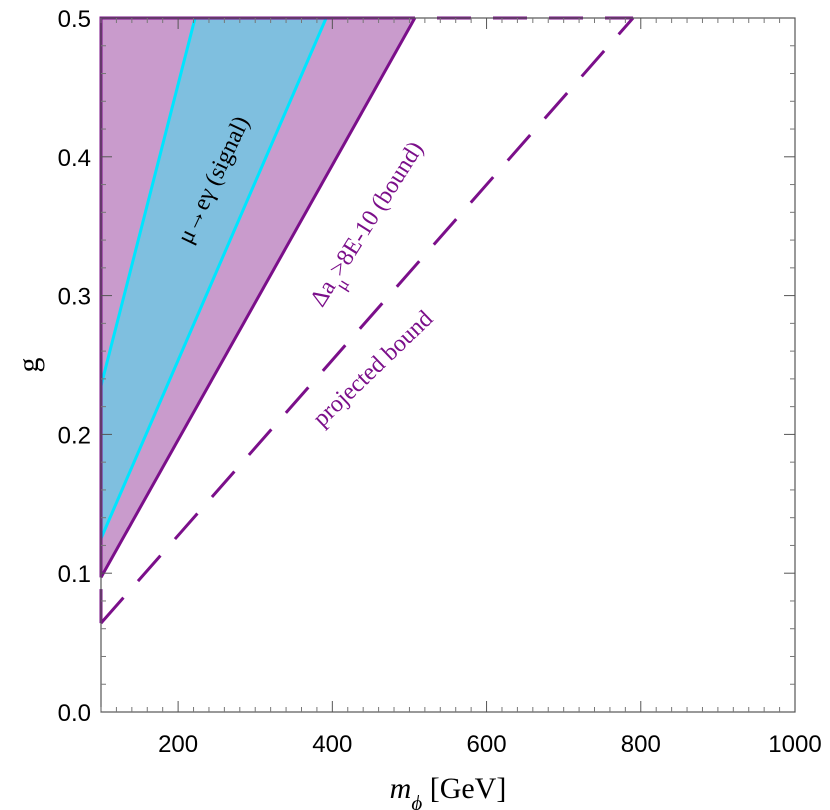  What do you see at coordinates (332, 744) in the screenshot?
I see `x-tick-label: 400` at bounding box center [332, 744].